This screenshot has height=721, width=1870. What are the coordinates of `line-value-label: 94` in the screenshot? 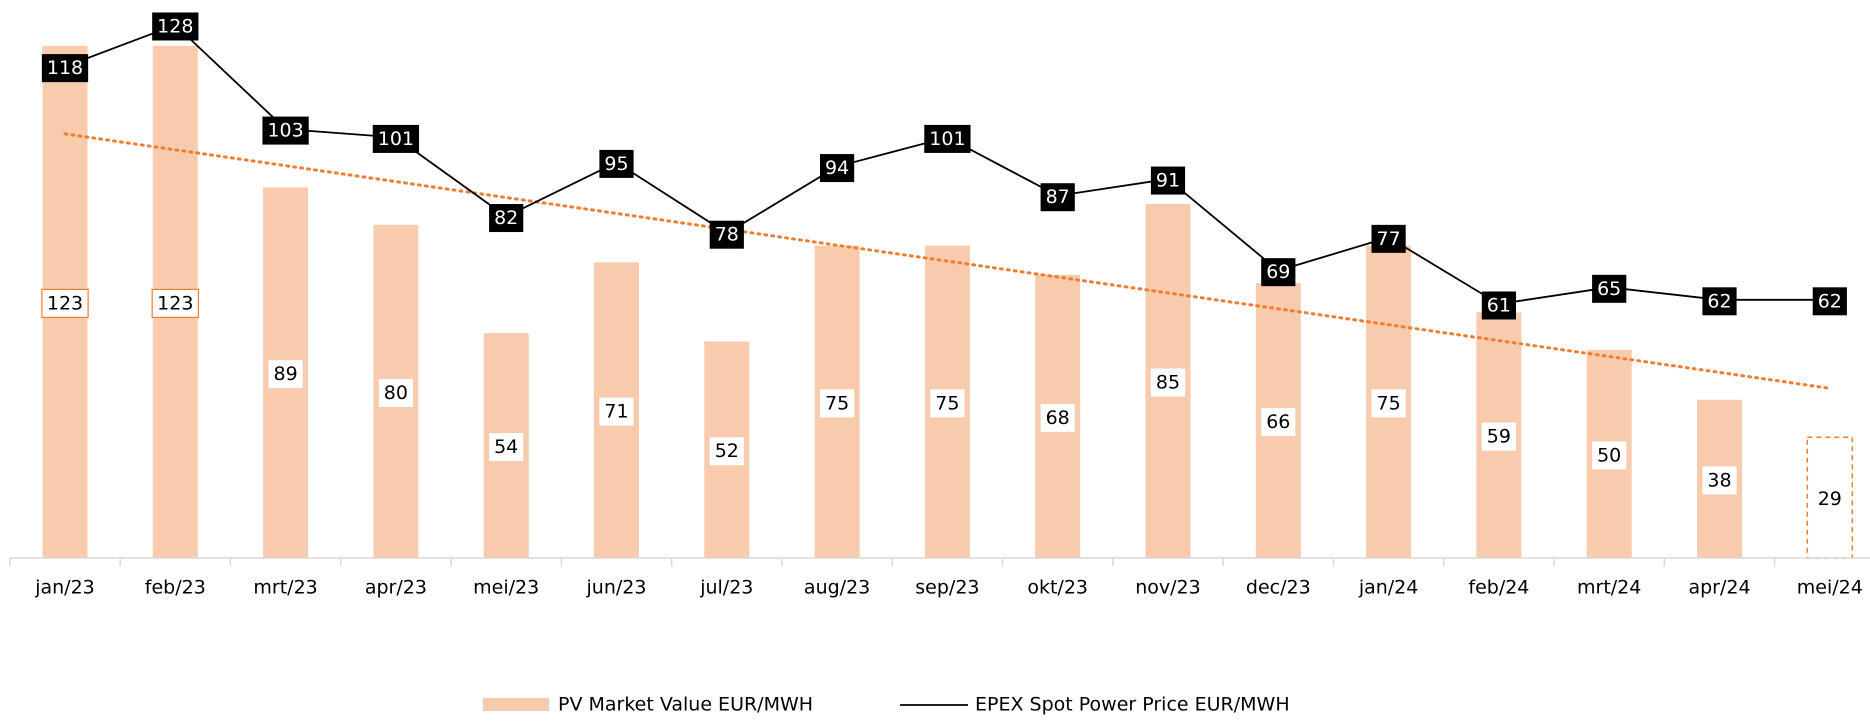 It's located at (837, 168).